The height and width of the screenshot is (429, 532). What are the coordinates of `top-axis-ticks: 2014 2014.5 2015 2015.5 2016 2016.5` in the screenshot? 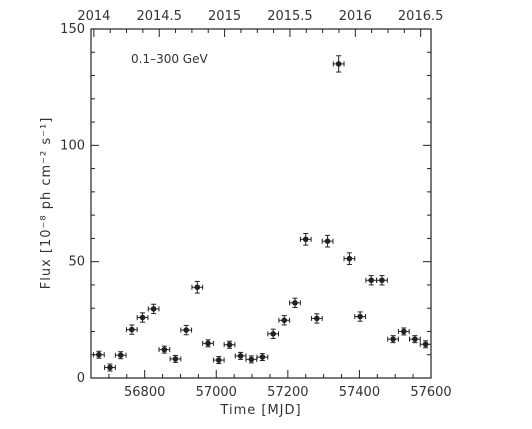 It's located at (260, 23).